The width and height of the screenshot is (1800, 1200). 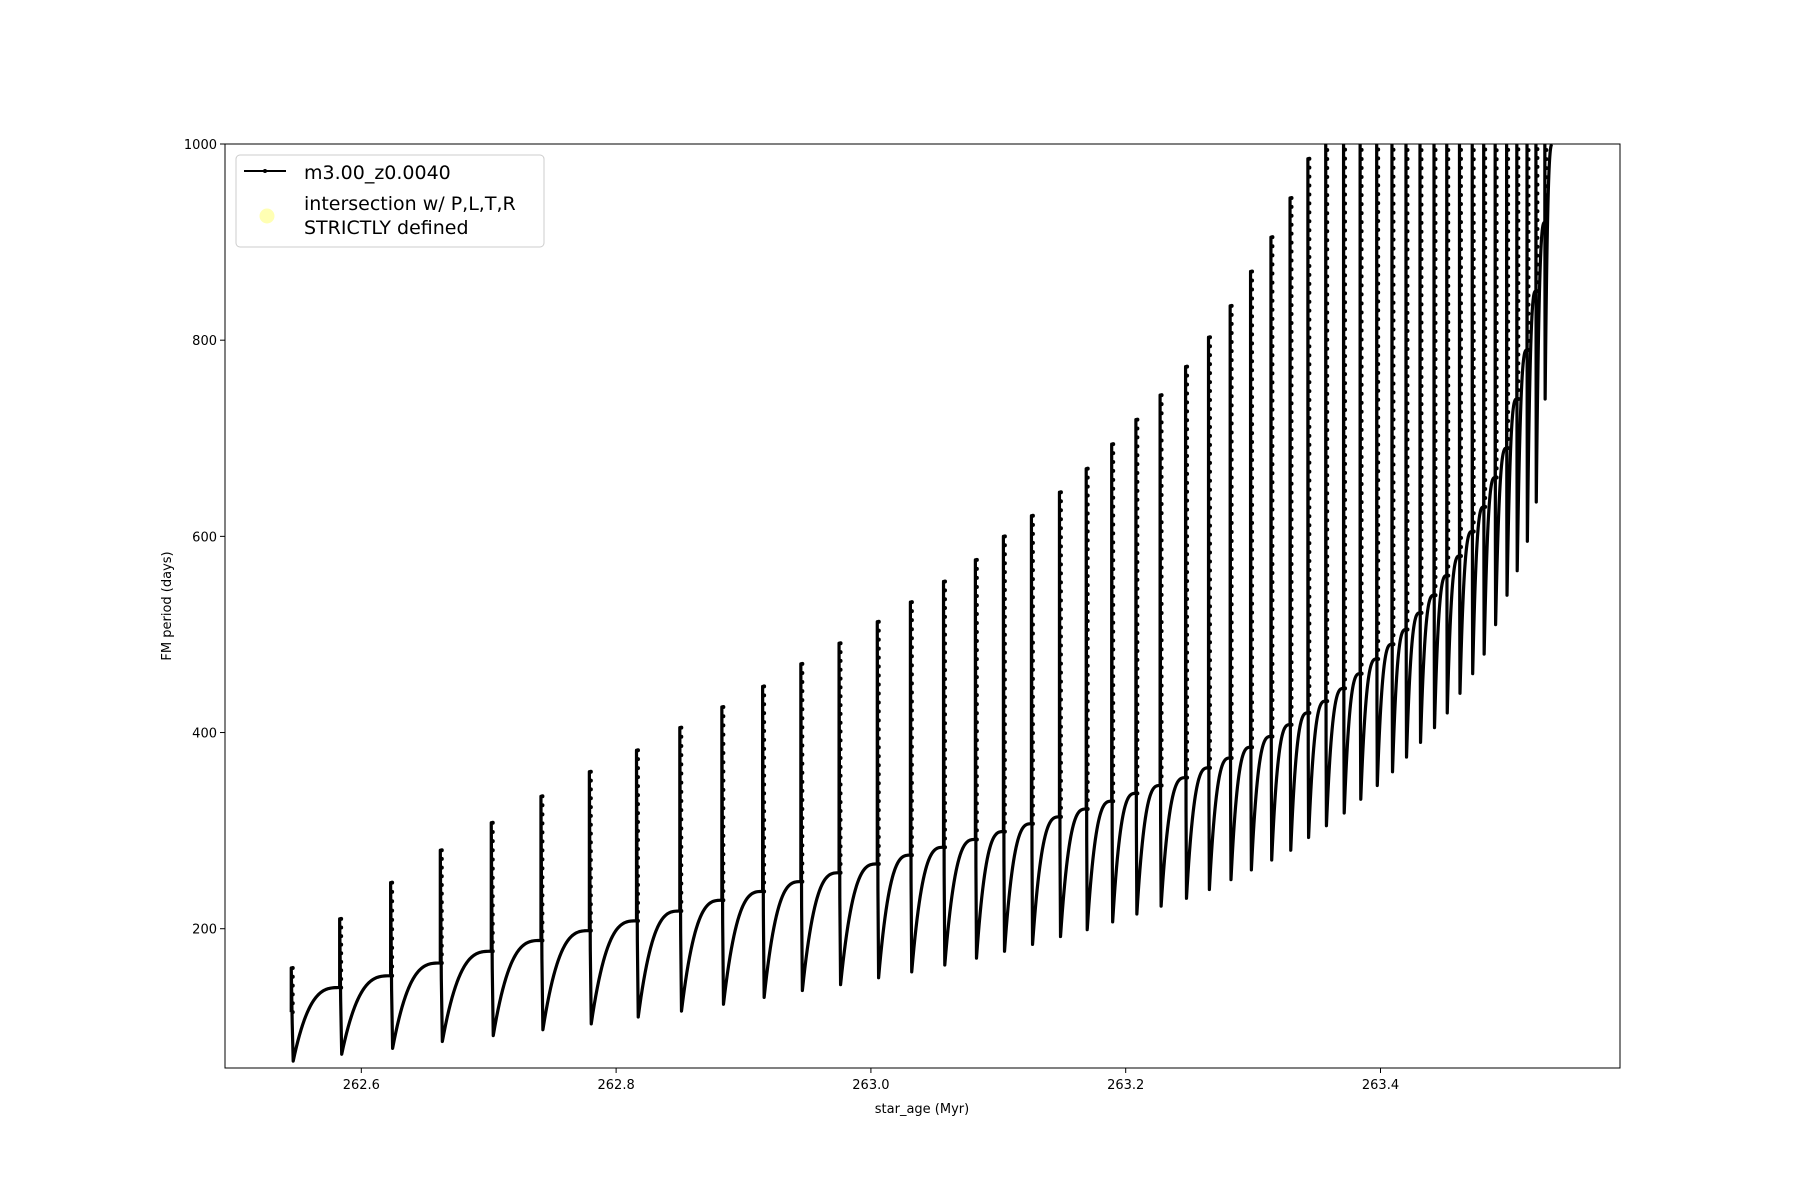 What do you see at coordinates (265, 171) in the screenshot?
I see `legend-dot-marker` at bounding box center [265, 171].